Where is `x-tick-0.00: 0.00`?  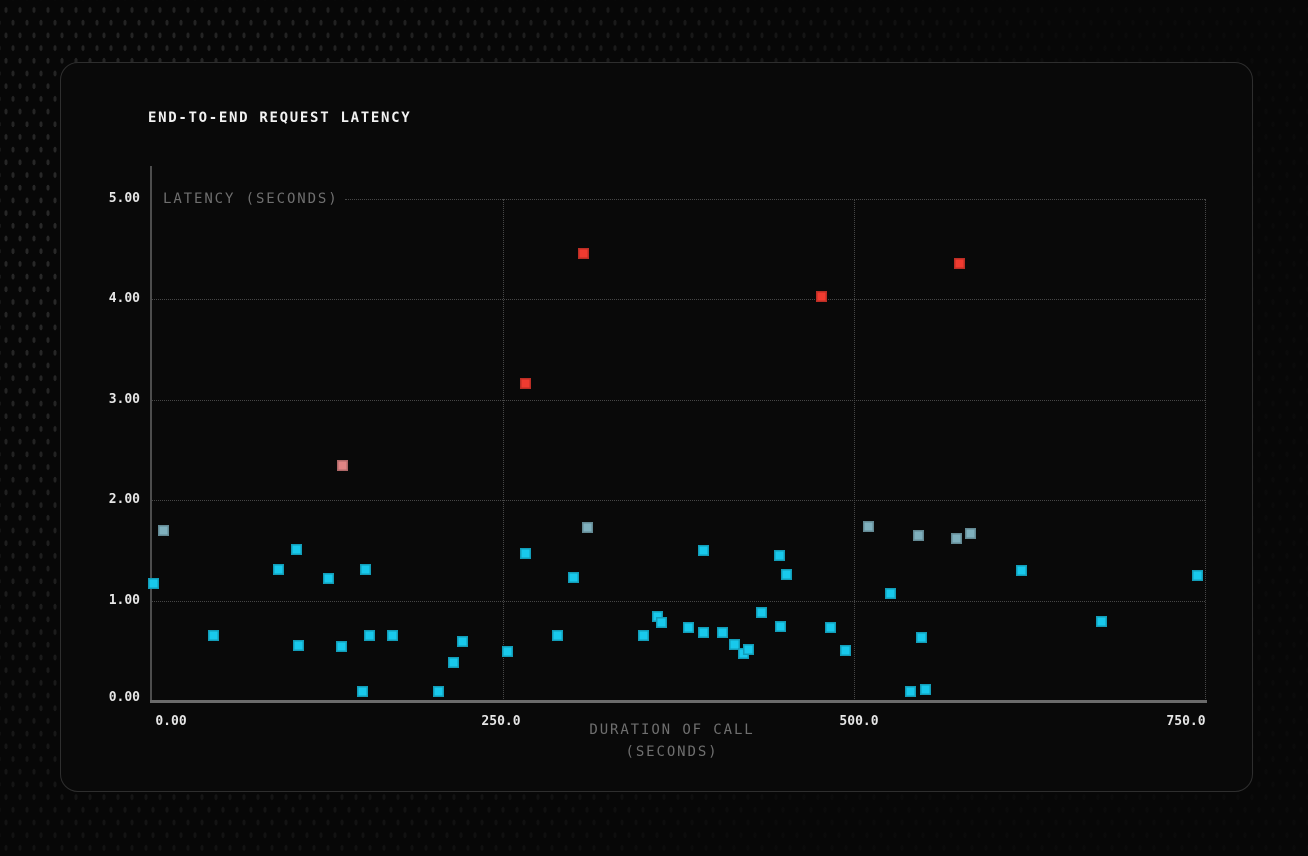
x-tick-0.00: 0.00 is located at coordinates (171, 721).